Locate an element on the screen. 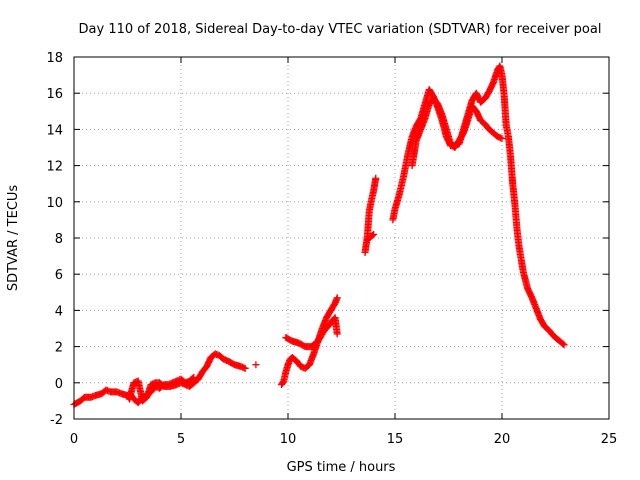 Image resolution: width=640 pixels, height=480 pixels. y-tick-label: 10 is located at coordinates (54, 203).